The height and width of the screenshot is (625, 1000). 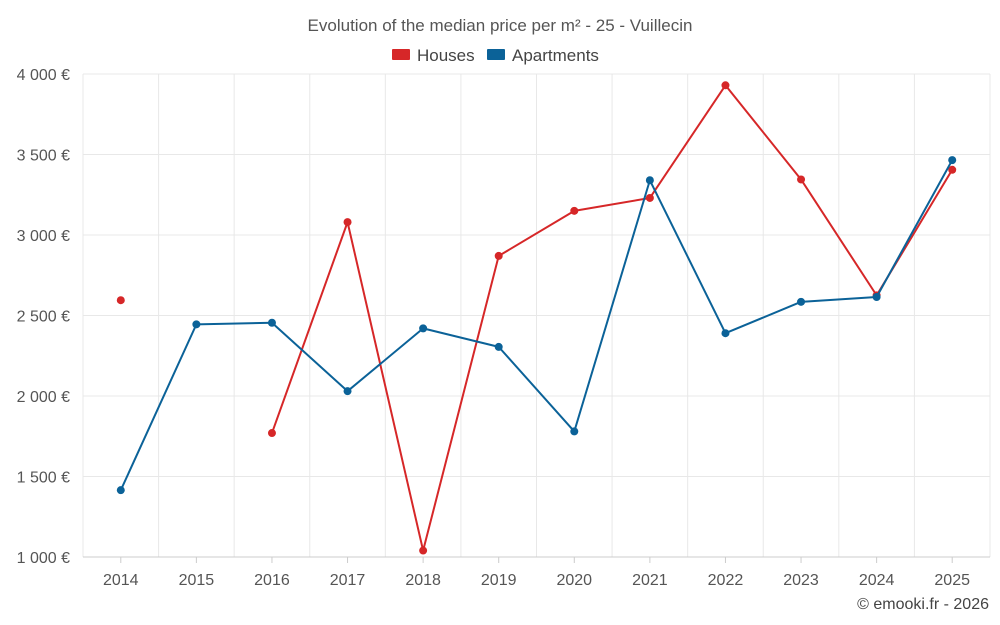 What do you see at coordinates (923, 604) in the screenshot?
I see `credit-text: © emooki.fr - 2026` at bounding box center [923, 604].